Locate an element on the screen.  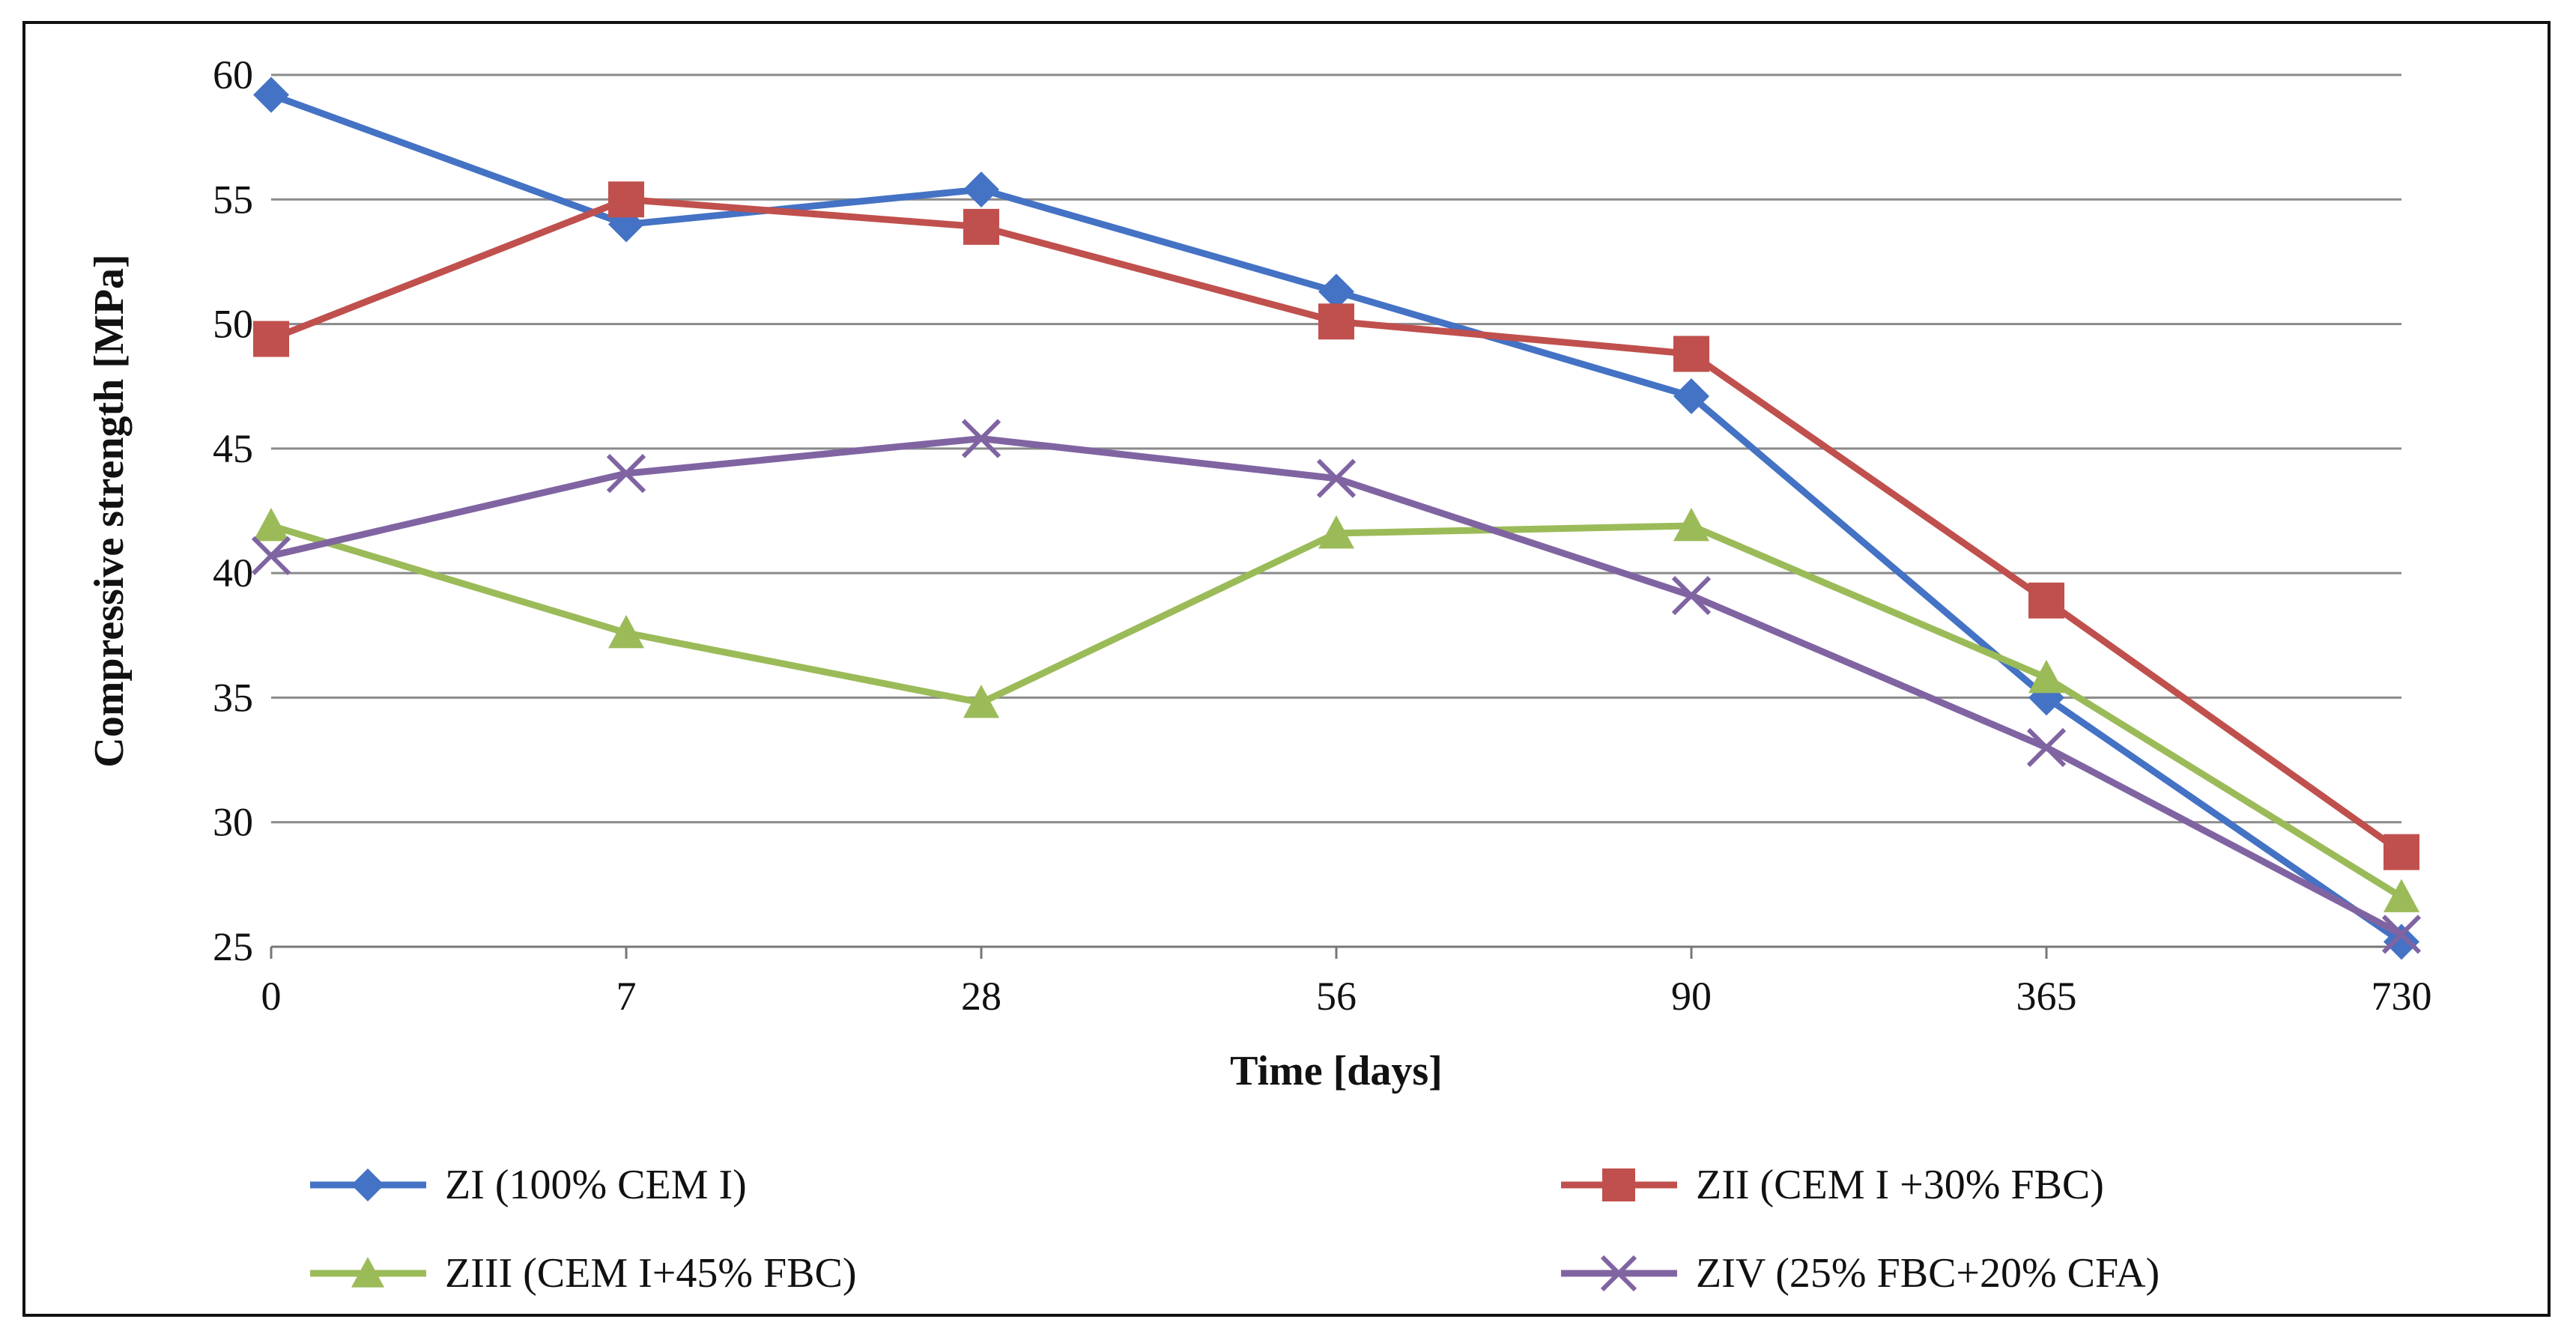
legend-item: ZI (100% CEM I) is located at coordinates (528, 1185).